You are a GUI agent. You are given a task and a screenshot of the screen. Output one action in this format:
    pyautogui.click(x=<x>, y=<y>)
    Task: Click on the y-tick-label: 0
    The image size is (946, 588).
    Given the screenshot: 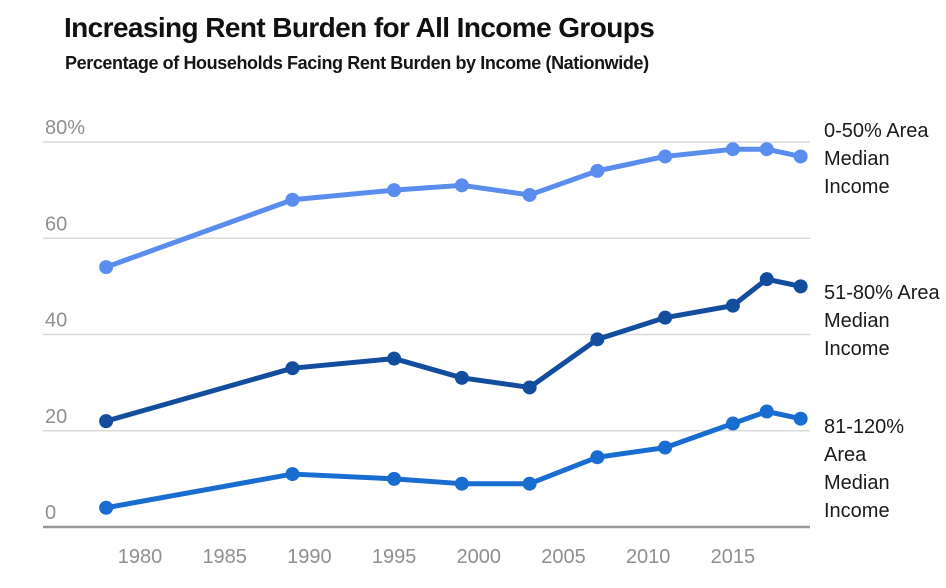 What is the action you would take?
    pyautogui.click(x=50, y=513)
    